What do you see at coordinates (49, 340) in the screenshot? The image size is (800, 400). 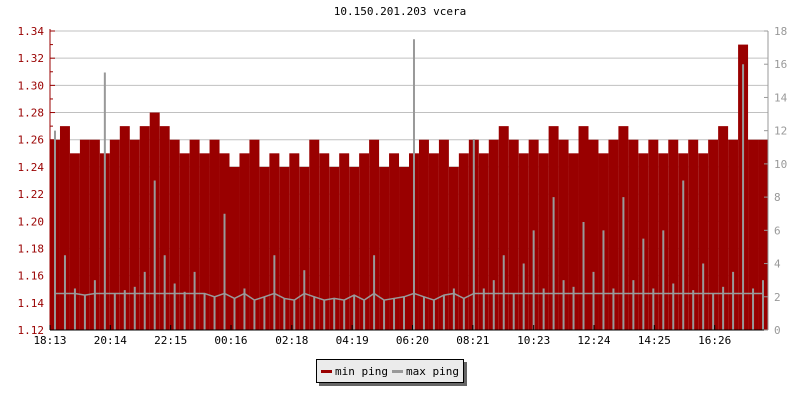 I see `x-tick-label: 18:13` at bounding box center [49, 340].